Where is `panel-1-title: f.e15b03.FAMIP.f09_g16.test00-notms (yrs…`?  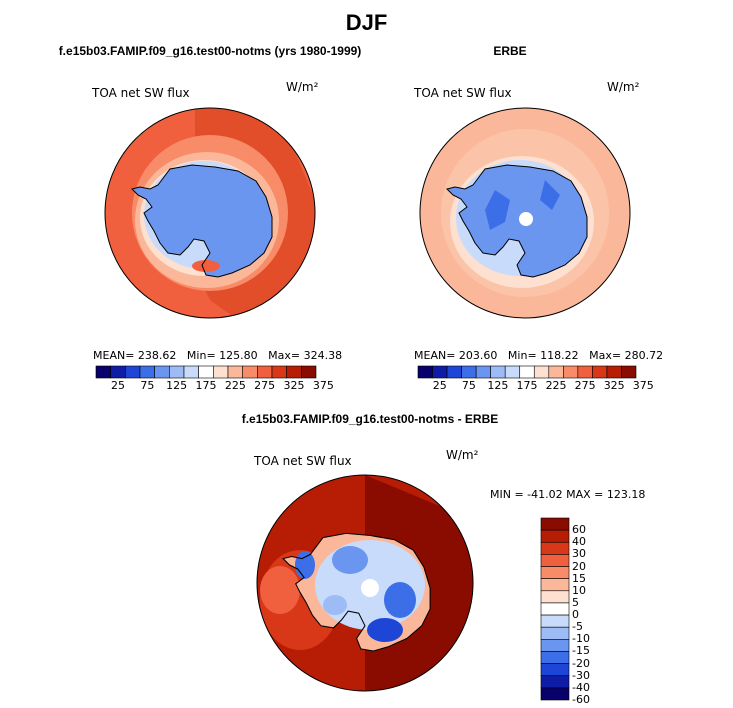
panel-1-title: f.e15b03.FAMIP.f09_g16.test00-notms (yrs… is located at coordinates (210, 51).